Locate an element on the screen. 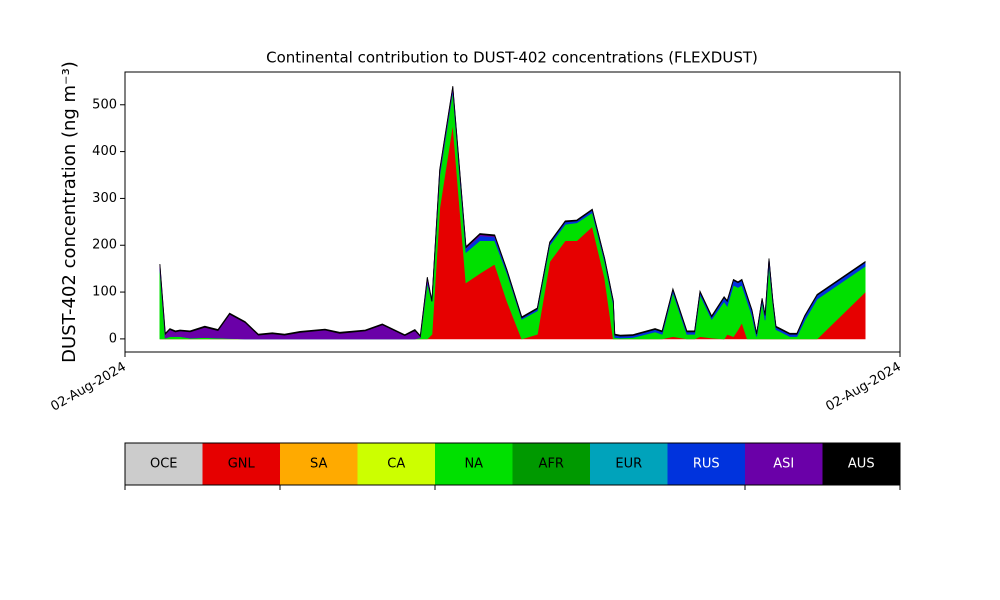 The height and width of the screenshot is (600, 1000). y-tick-label: 200 is located at coordinates (104, 245).